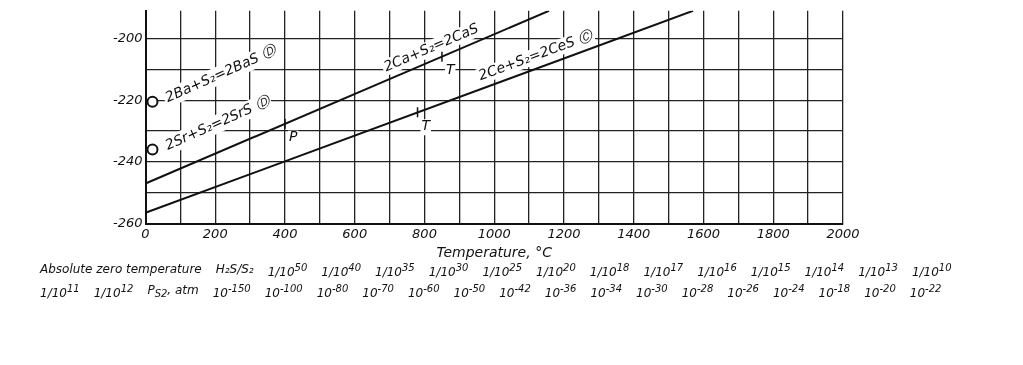 The height and width of the screenshot is (365, 1023). Describe the element at coordinates (231, 291) in the screenshot. I see `text: 10$^{-150}$` at that location.